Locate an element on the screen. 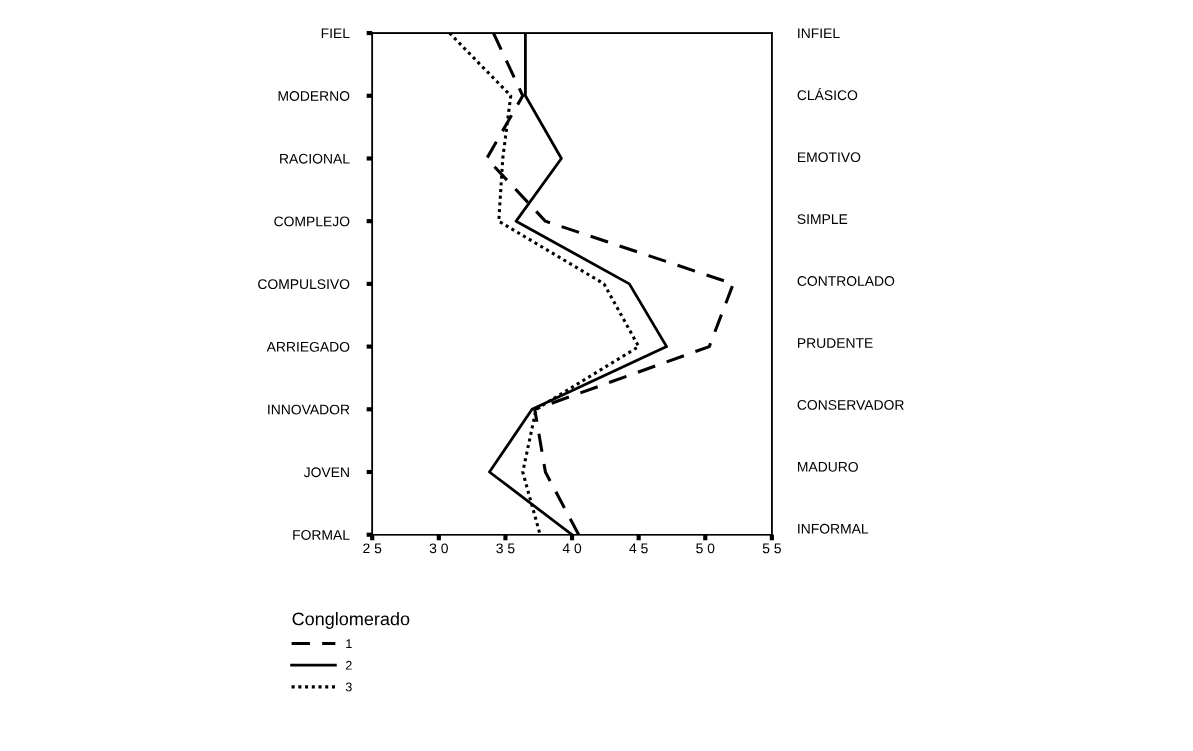  x-tick-label: 5 0 is located at coordinates (705, 548).